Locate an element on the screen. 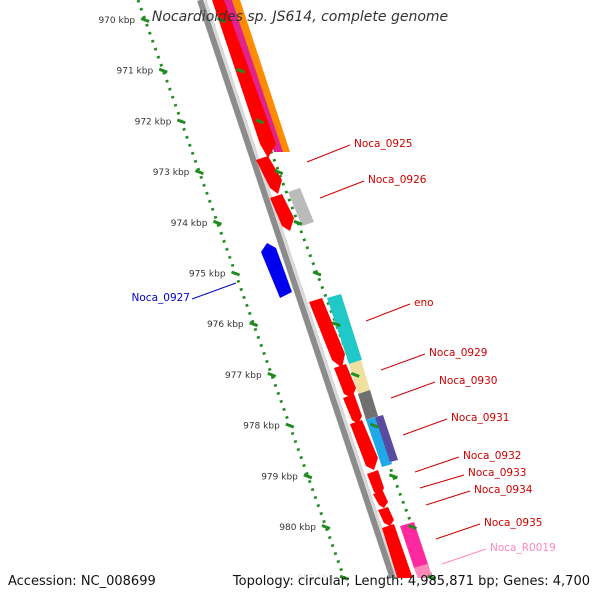 The image size is (600, 600). gene-label: Noca_0926 is located at coordinates (397, 180).